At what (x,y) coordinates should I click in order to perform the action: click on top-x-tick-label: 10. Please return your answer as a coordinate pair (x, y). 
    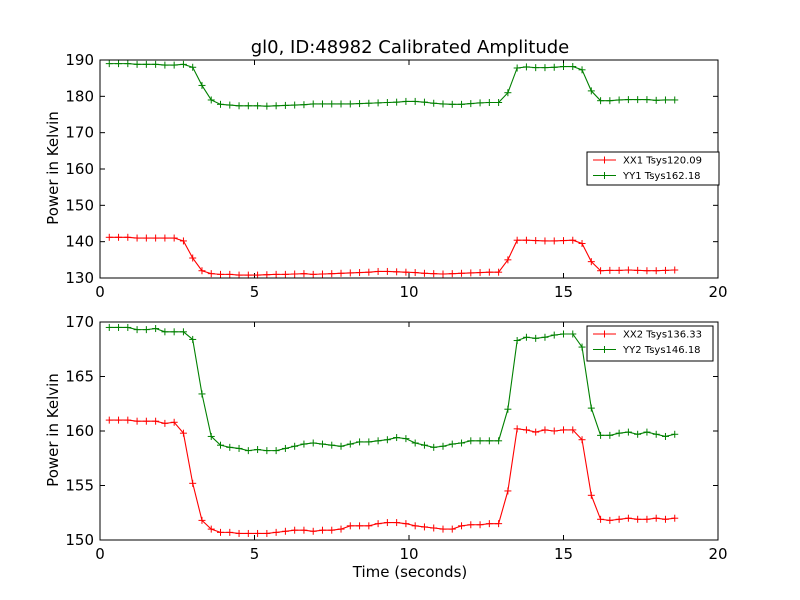
    Looking at the image, I should click on (408, 292).